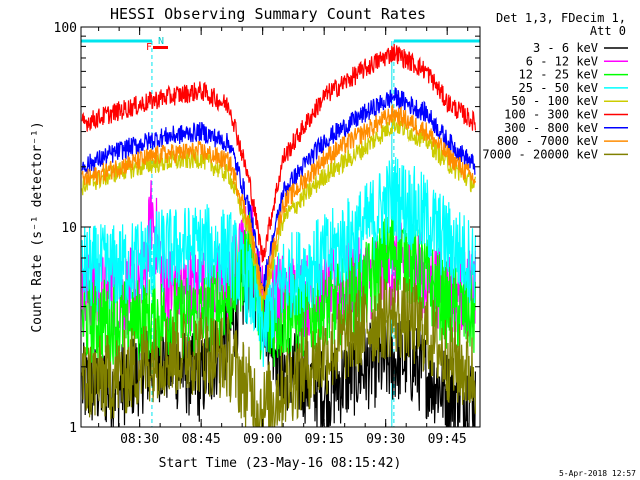 This screenshot has height=480, width=640. I want to click on x-tick-label-0: 08:30, so click(139, 439).